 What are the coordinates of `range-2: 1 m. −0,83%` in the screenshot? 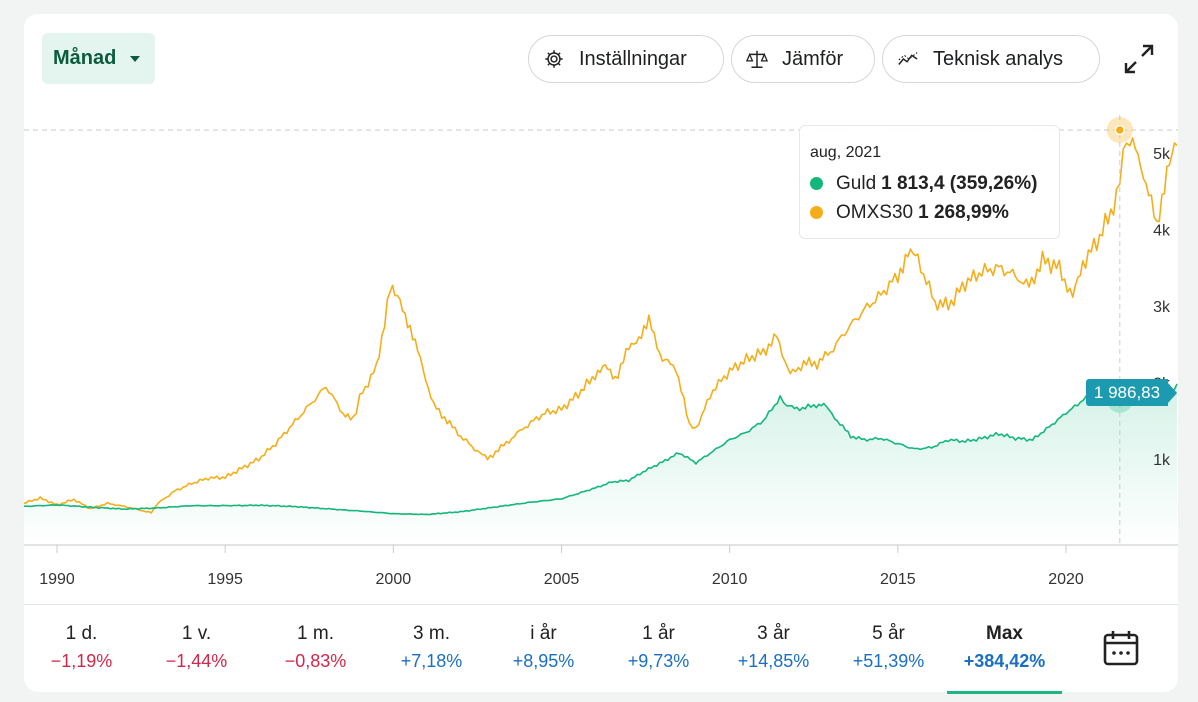 It's located at (315, 649).